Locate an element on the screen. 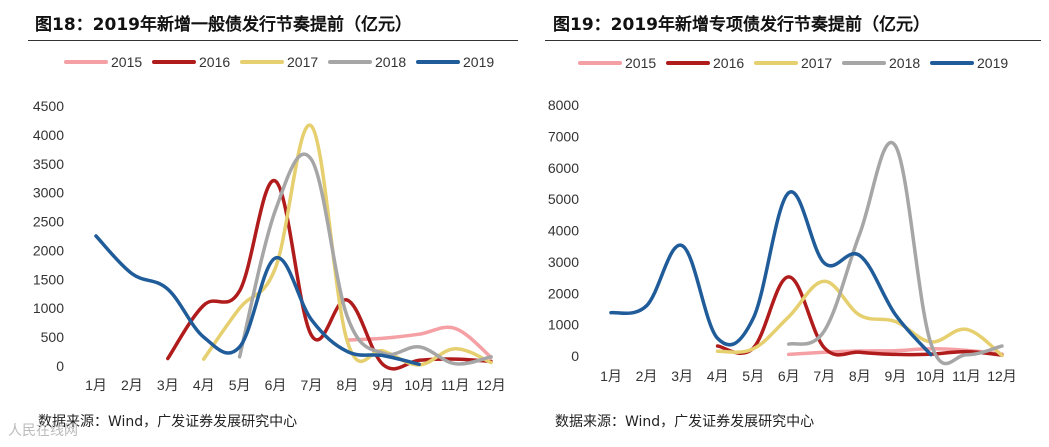  left-y-tick-label: 3500 is located at coordinates (48, 164).